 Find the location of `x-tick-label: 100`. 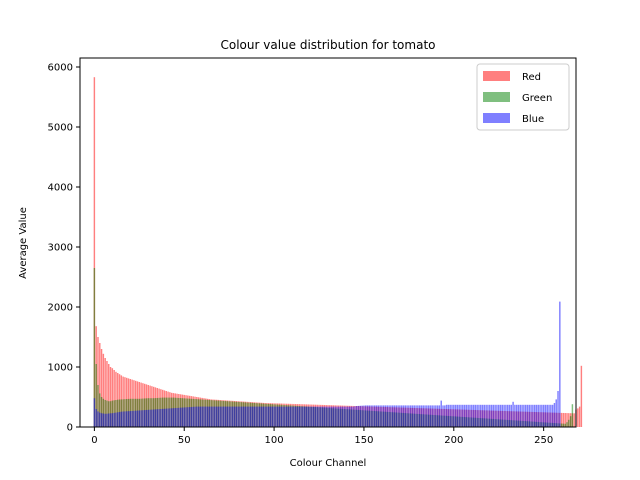

x-tick-label: 100 is located at coordinates (274, 440).